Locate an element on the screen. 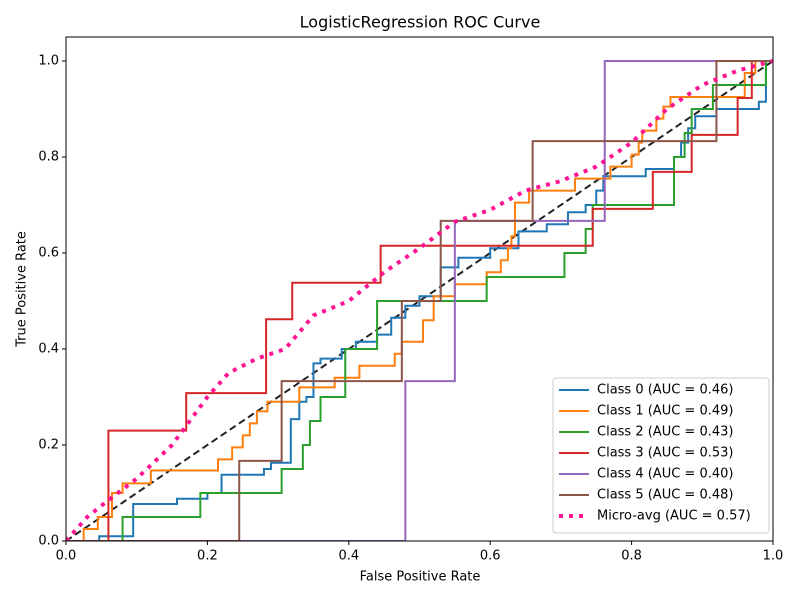 The width and height of the screenshot is (800, 600). legend-label: Class 5 (AUC = 0.48) is located at coordinates (665, 495).